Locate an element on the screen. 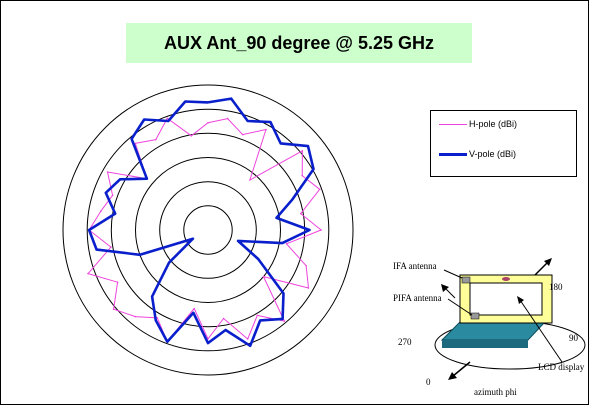  lcd-display-label: LCD display is located at coordinates (561, 367).